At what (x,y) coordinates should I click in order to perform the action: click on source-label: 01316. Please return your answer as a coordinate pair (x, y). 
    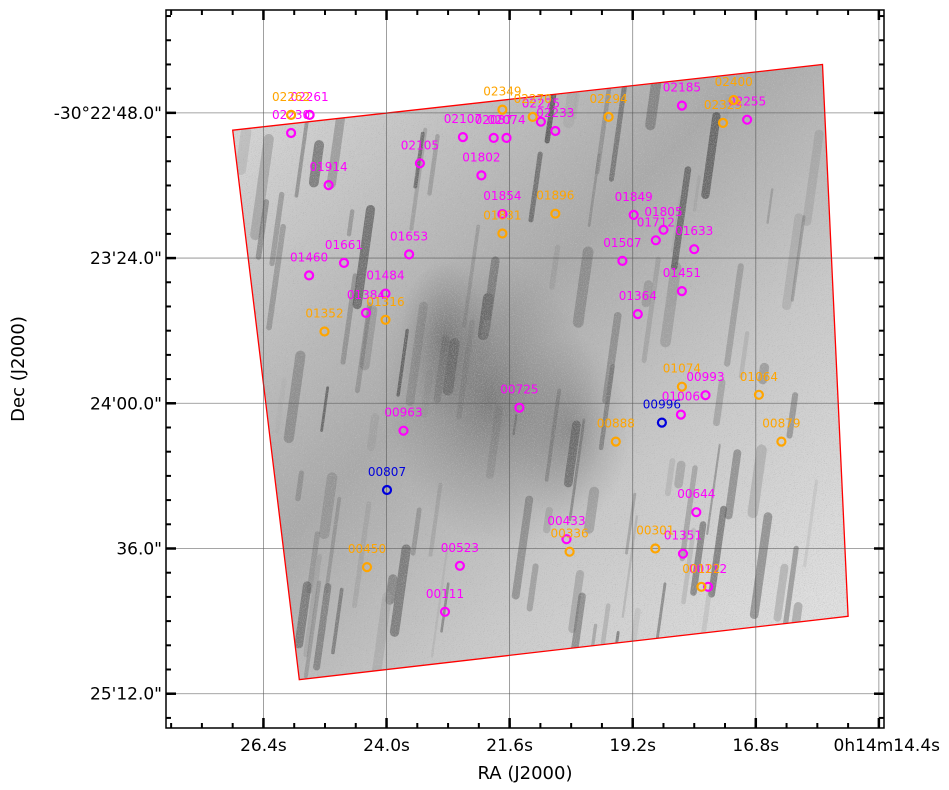
    Looking at the image, I should click on (385, 302).